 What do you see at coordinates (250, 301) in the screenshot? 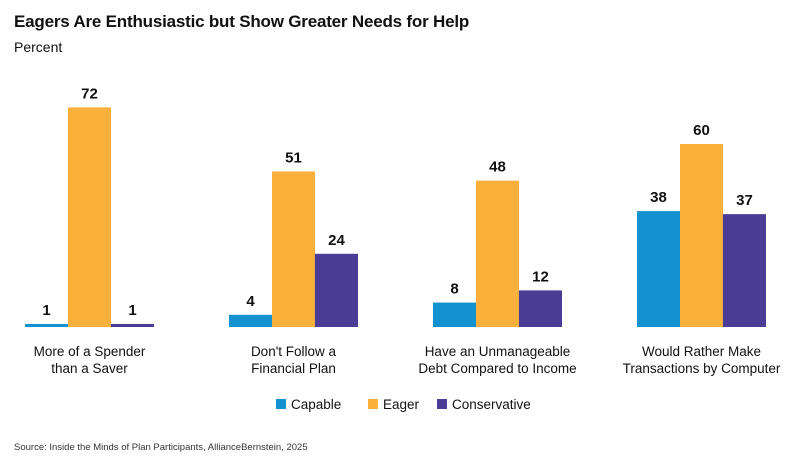
I see `data-label-capable-2: 4` at bounding box center [250, 301].